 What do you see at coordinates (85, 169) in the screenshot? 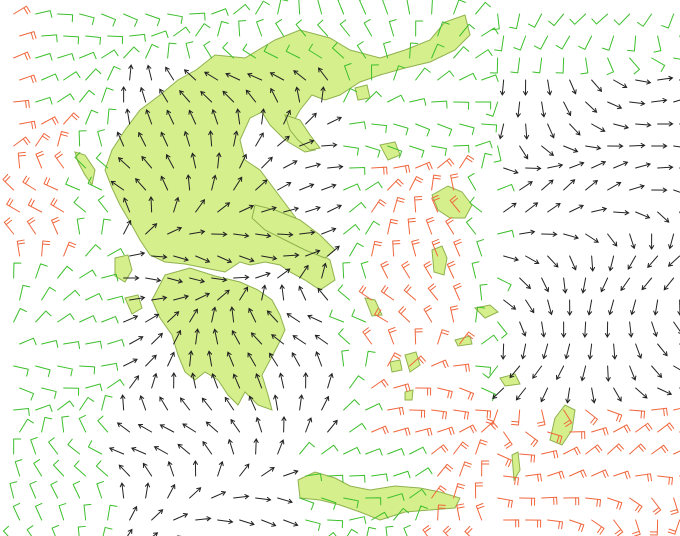
I see `corfu` at bounding box center [85, 169].